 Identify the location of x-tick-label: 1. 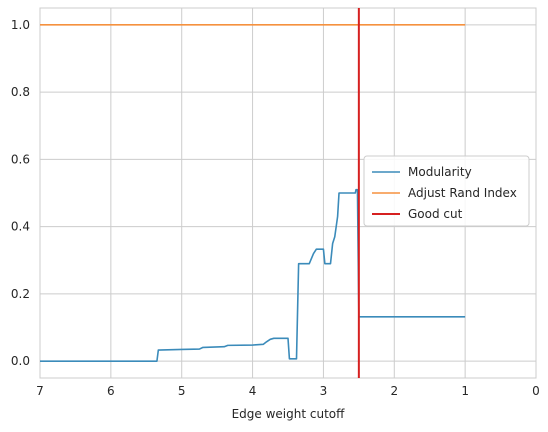
(465, 391).